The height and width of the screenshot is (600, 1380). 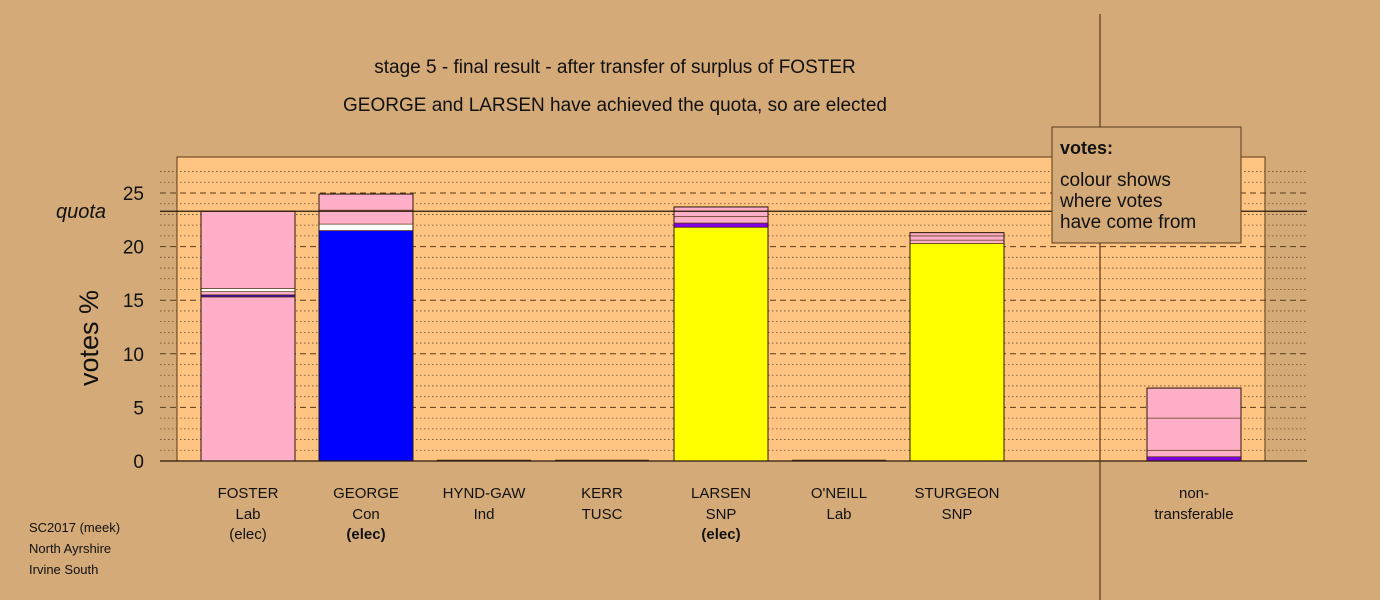 I want to click on candidate-name: KERR, so click(x=602, y=493).